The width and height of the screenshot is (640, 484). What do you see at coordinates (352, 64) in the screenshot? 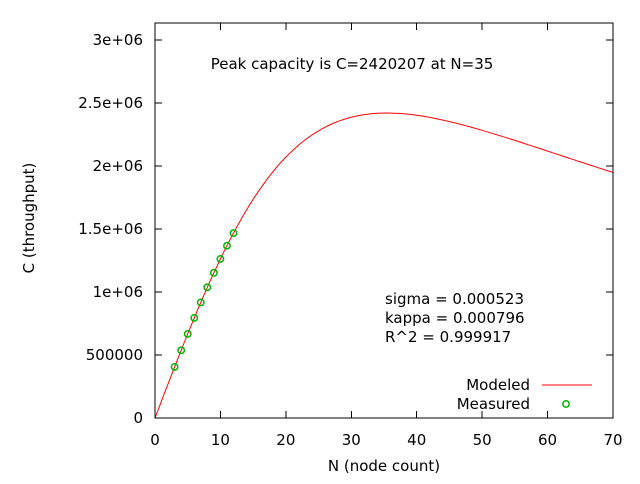
I see `peak-annotation: Peak capacity is C=2420207 at N=35` at bounding box center [352, 64].